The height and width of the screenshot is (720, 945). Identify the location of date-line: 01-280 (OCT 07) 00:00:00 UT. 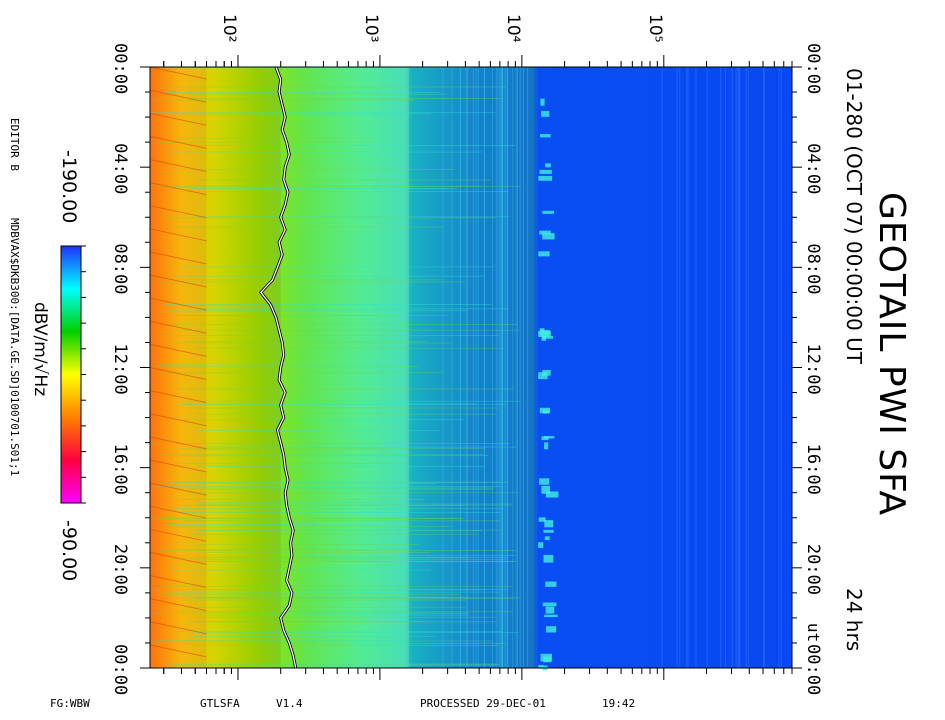
(854, 216).